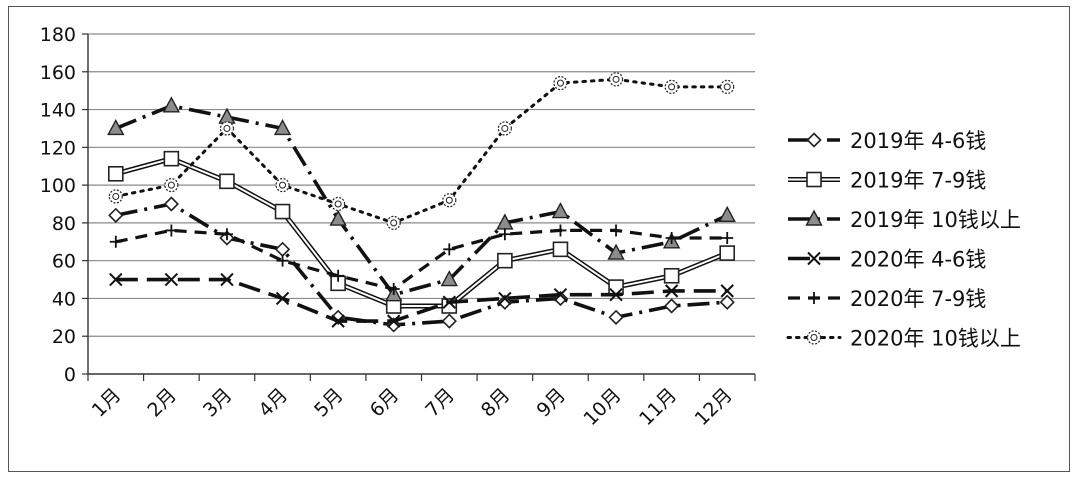  Describe the element at coordinates (162, 403) in the screenshot. I see `x-tick-label: 2月` at that location.